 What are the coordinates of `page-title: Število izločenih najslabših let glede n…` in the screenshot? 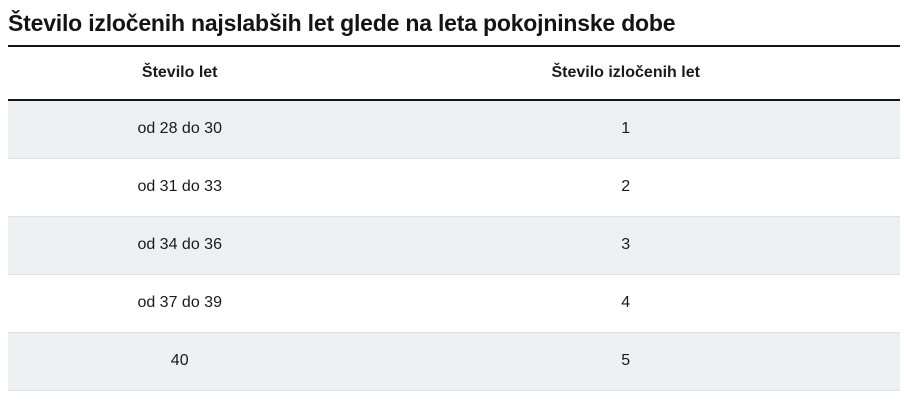 It's located at (342, 23).